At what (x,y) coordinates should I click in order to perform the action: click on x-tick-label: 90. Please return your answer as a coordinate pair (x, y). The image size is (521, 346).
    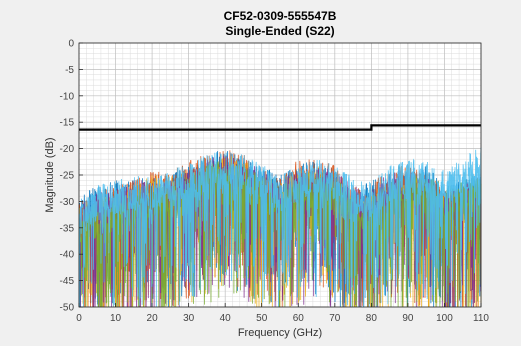
    Looking at the image, I should click on (408, 318).